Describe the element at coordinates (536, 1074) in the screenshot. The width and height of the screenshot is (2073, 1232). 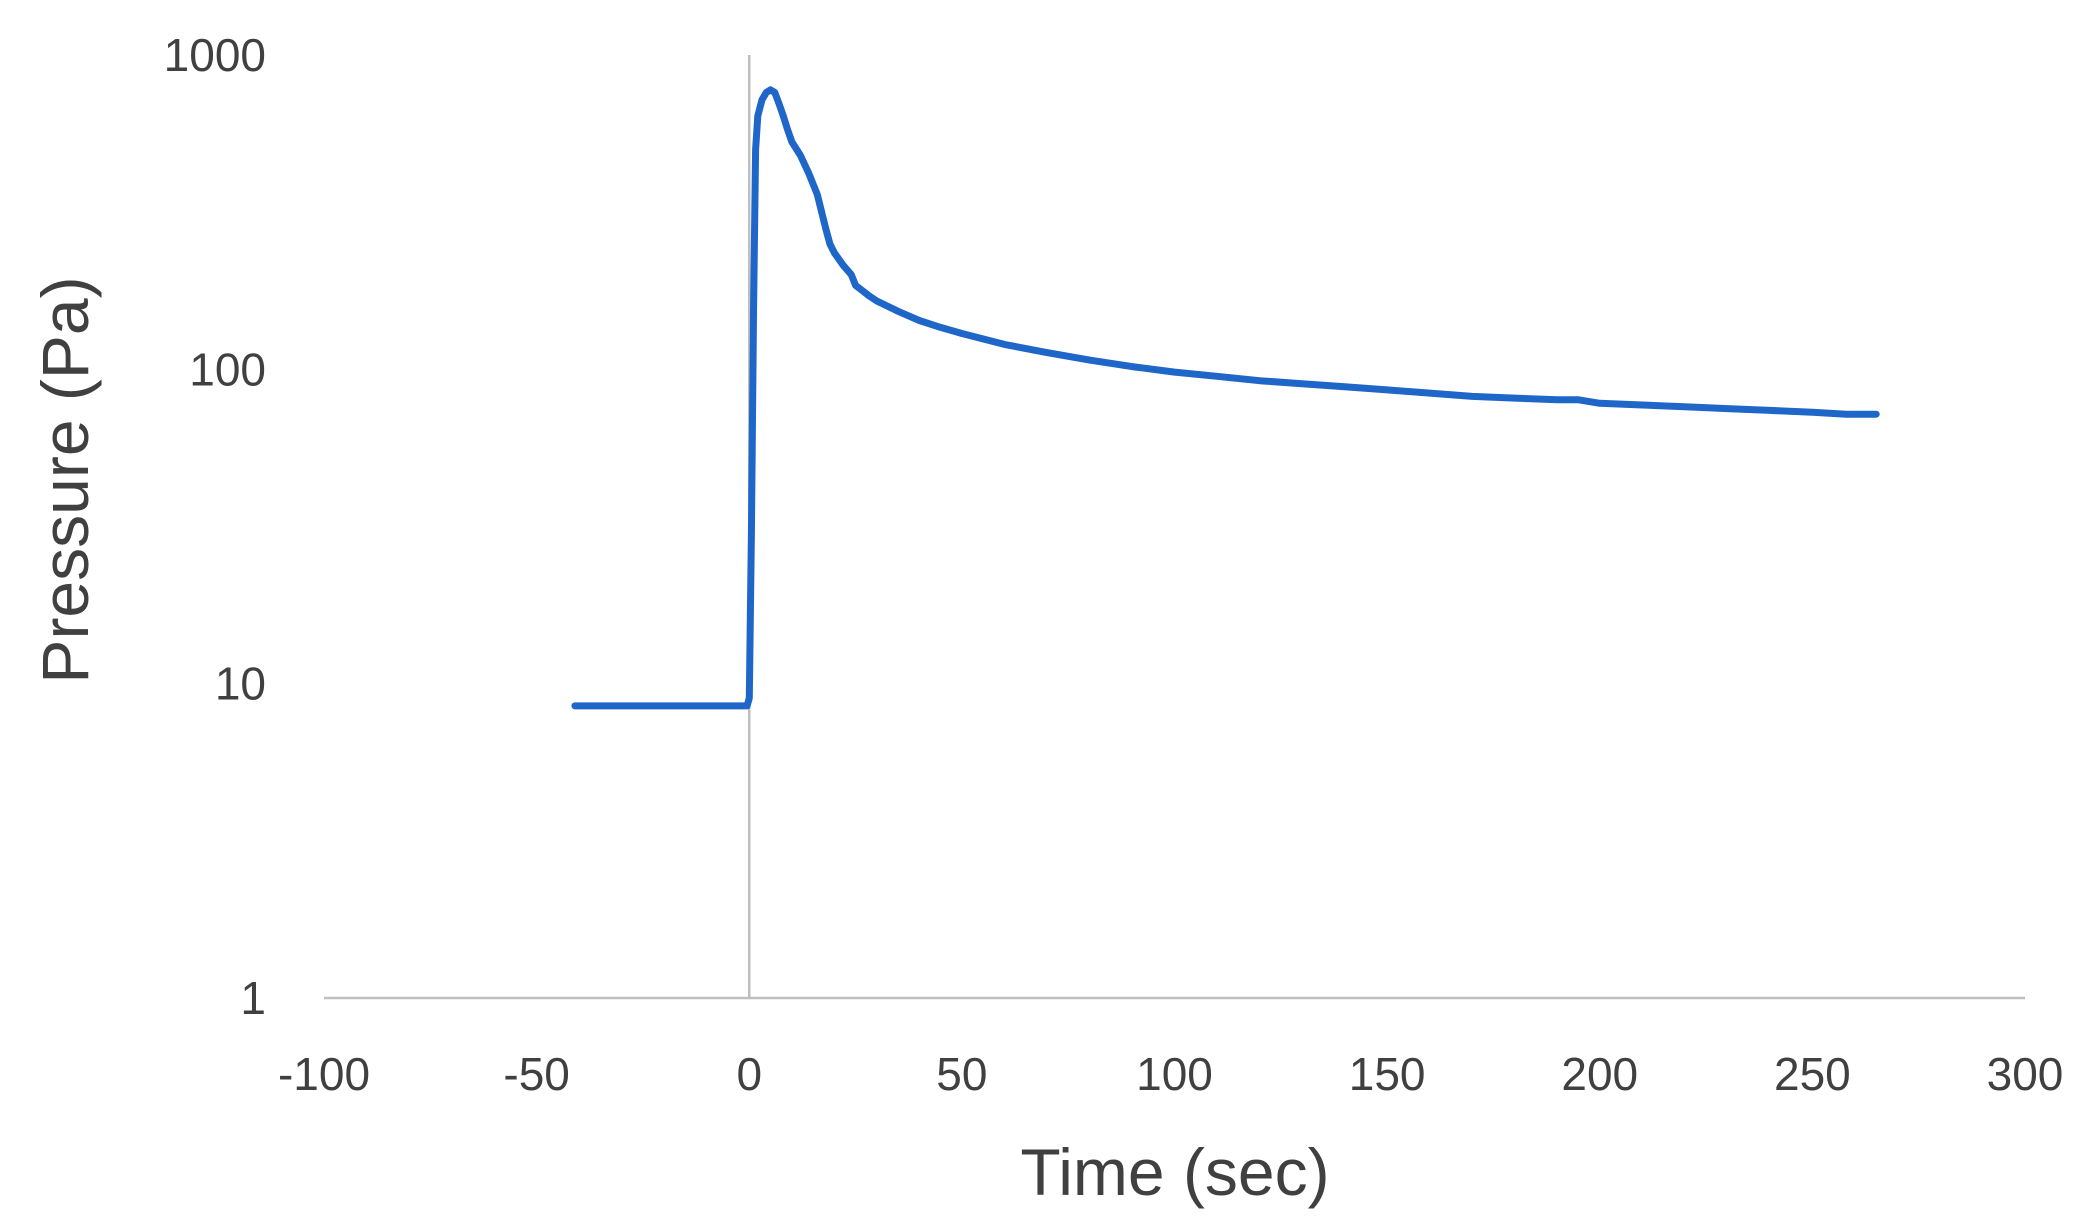
I see `x-tick-label: -50` at that location.